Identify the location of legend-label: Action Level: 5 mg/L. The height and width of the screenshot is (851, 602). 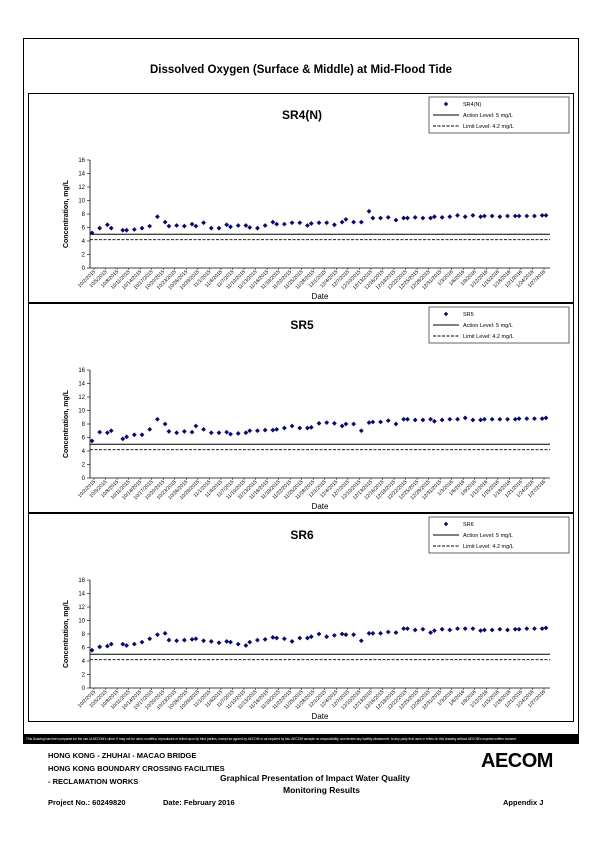
(488, 116).